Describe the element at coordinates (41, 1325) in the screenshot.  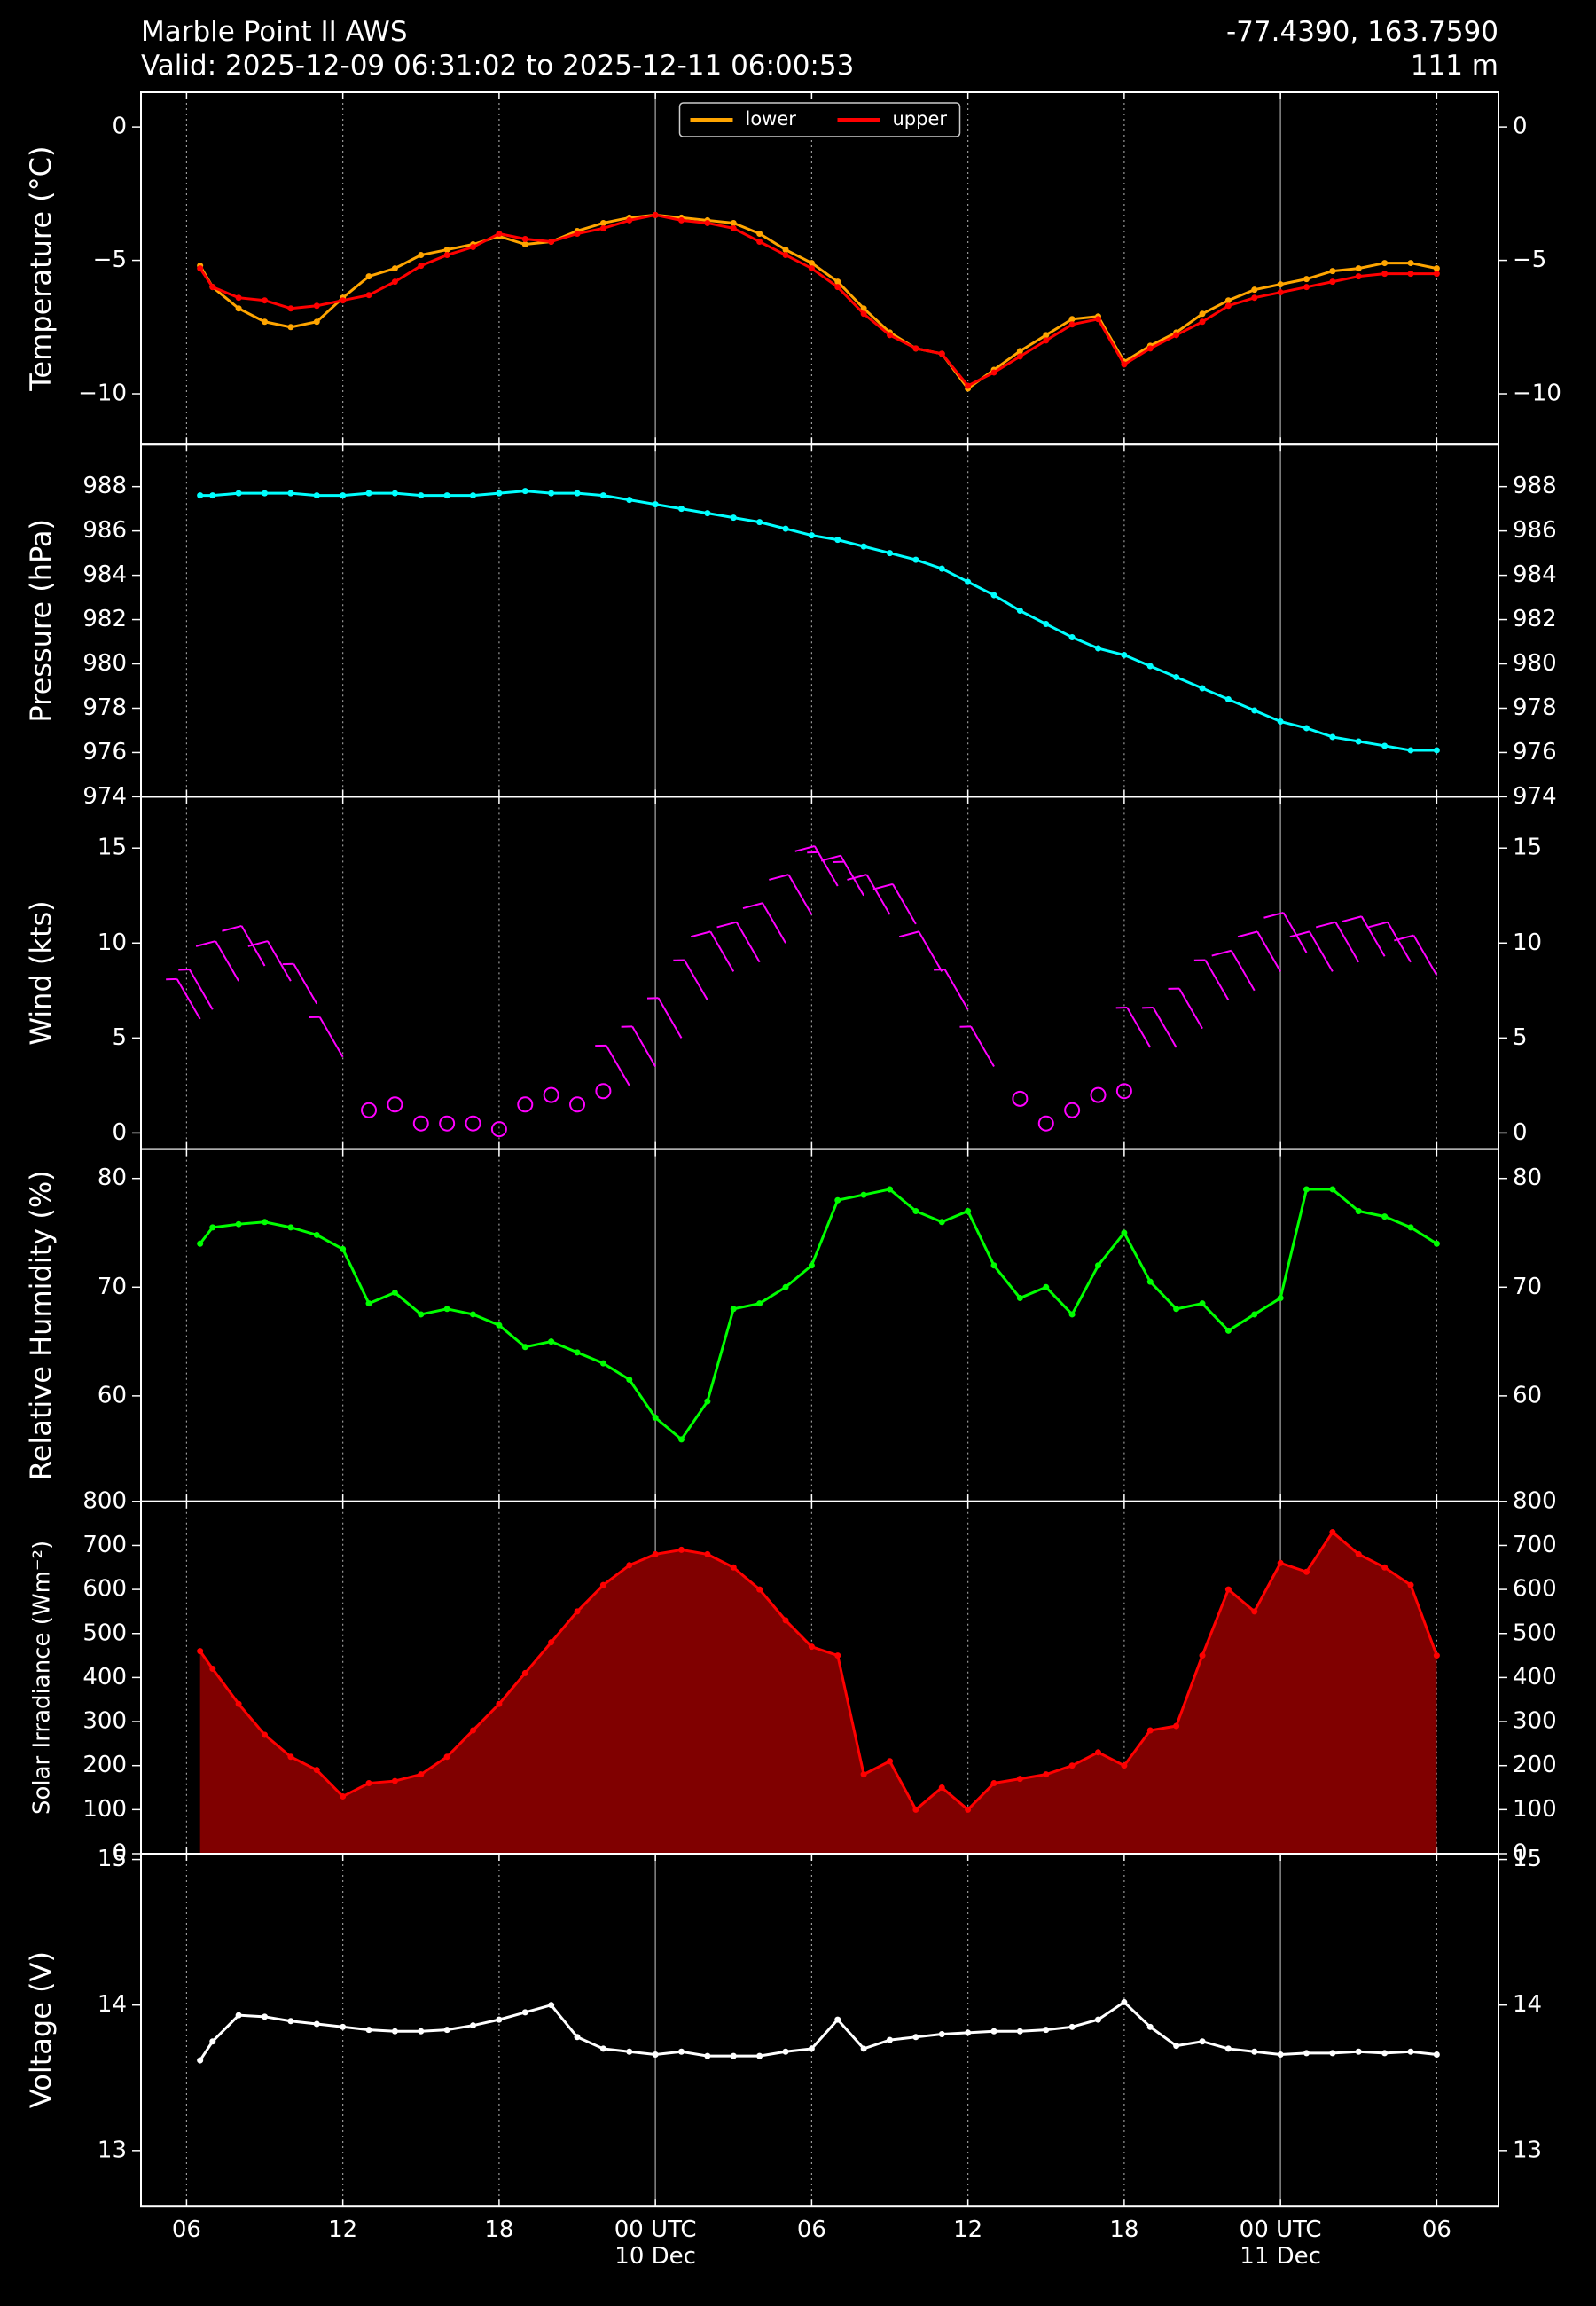
I see `y-axis-label: Relative Humidity (%)` at that location.